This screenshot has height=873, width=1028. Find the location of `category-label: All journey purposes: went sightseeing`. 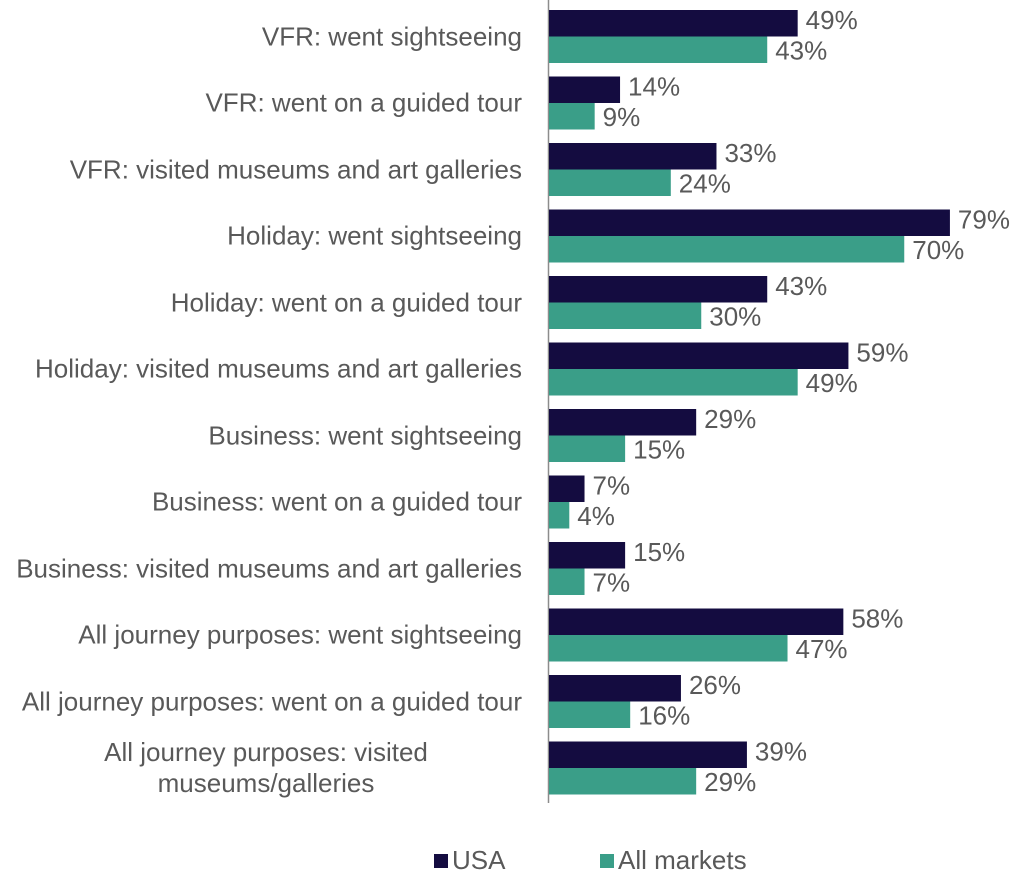

category-label: All journey purposes: went sightseeing is located at coordinates (300, 634).